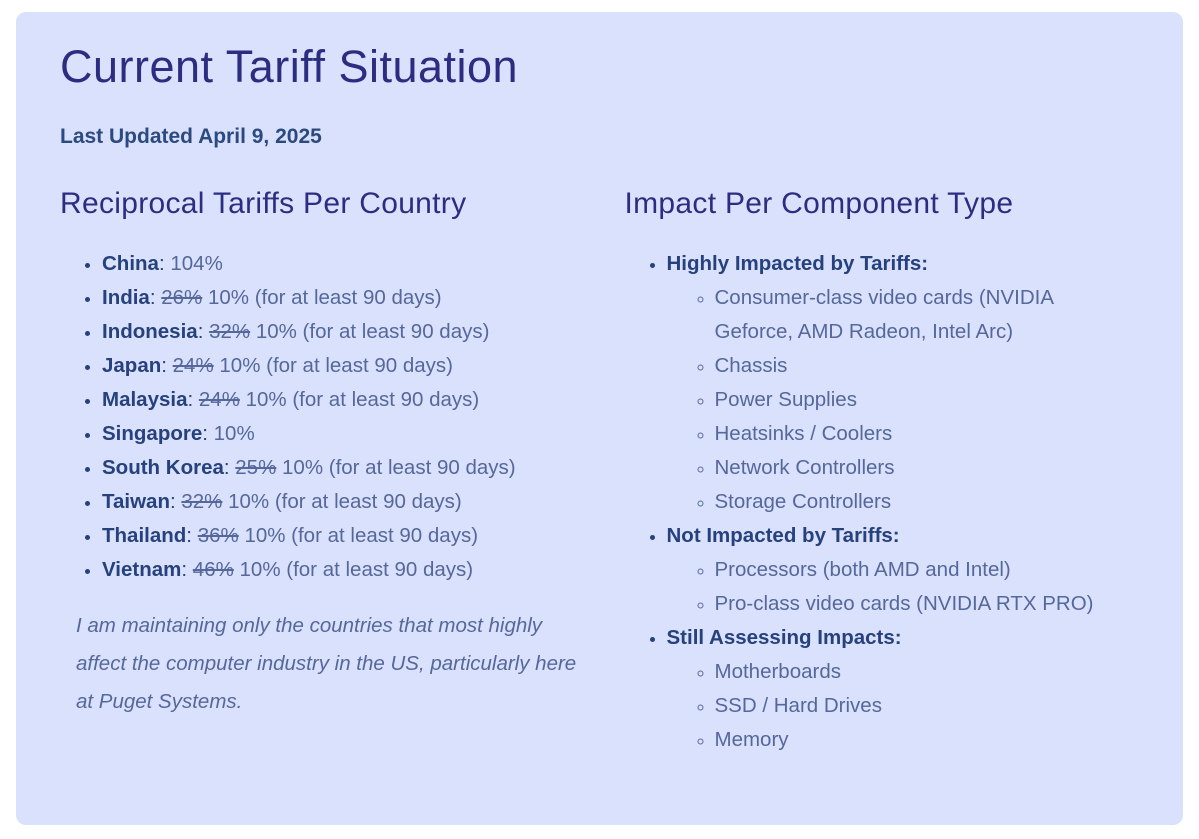 This screenshot has width=1199, height=839. I want to click on tariff-item-india: India: 26% 10% (for at least 90 days), so click(346, 298).